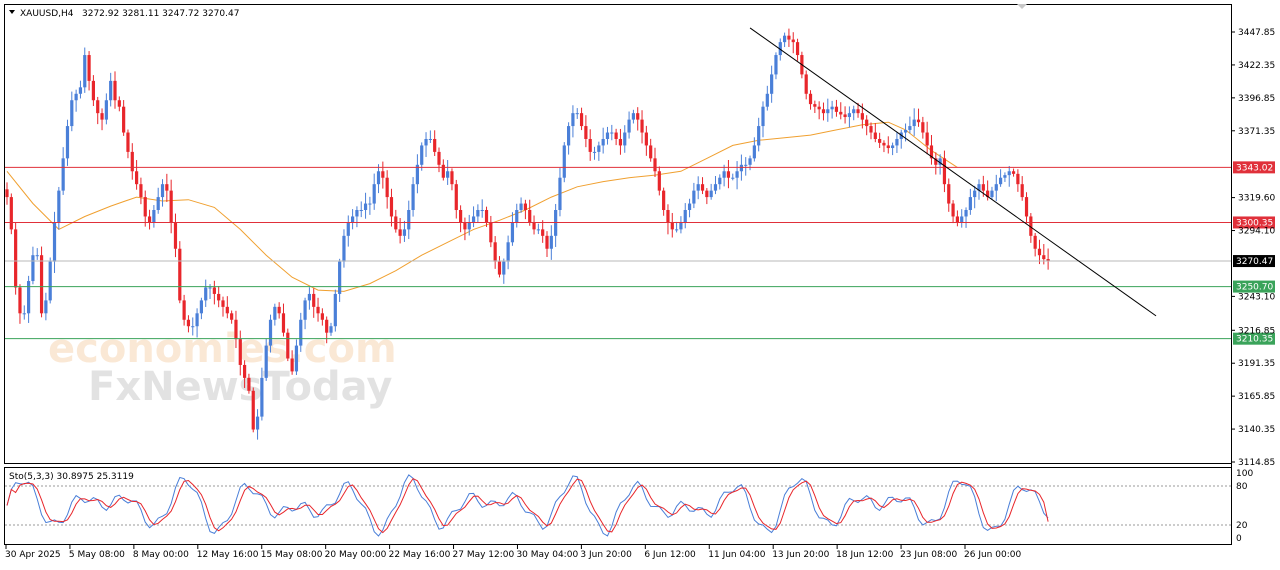  What do you see at coordinates (736, 555) in the screenshot?
I see `x-tick-label: 11 Jun 04:00` at bounding box center [736, 555].